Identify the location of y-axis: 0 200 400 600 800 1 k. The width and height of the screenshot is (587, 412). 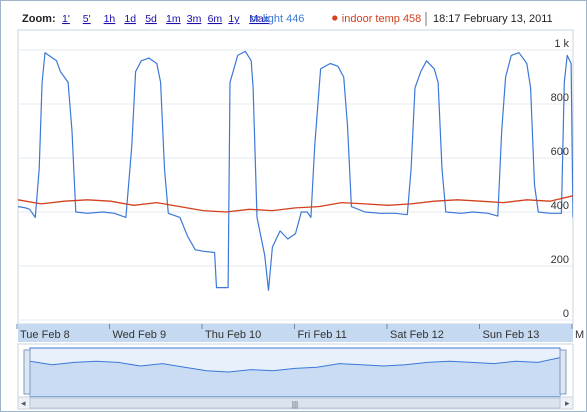
(560, 179).